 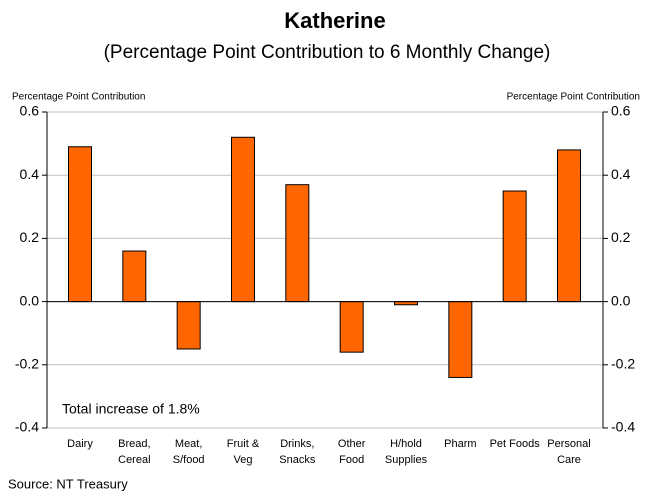 What do you see at coordinates (243, 444) in the screenshot?
I see `x-tick-label-line: Fruit &` at bounding box center [243, 444].